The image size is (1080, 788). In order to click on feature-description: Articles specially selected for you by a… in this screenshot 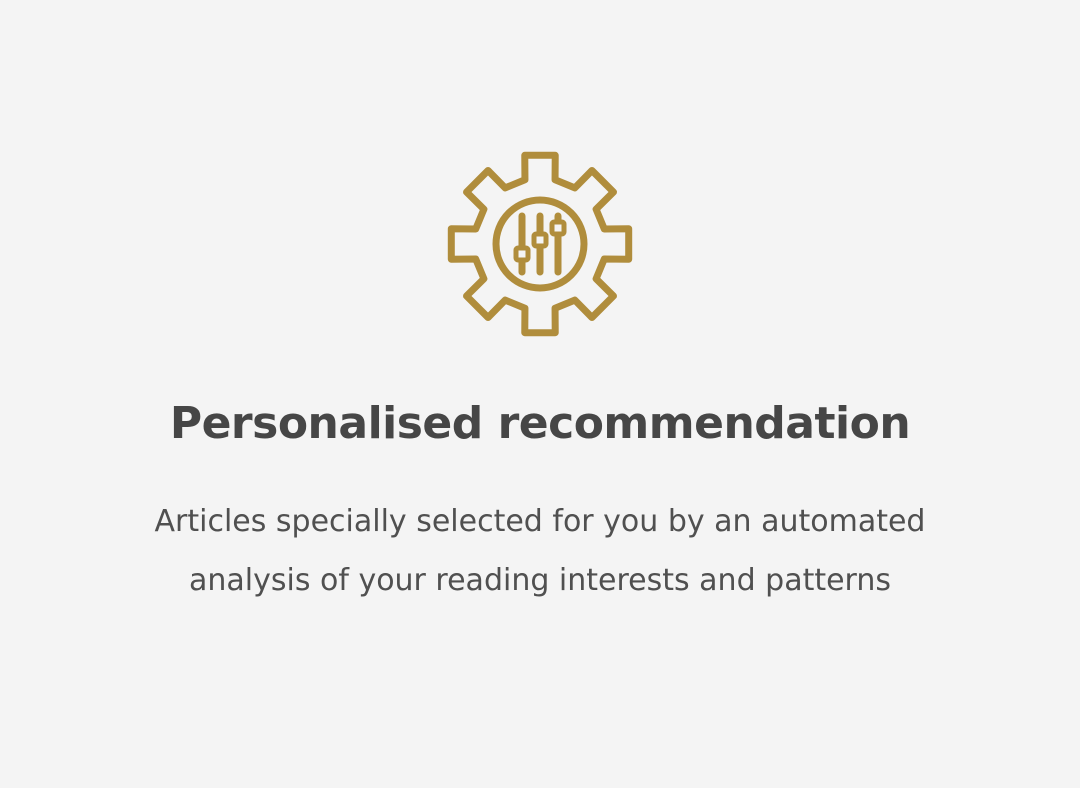, I will do `click(540, 551)`.